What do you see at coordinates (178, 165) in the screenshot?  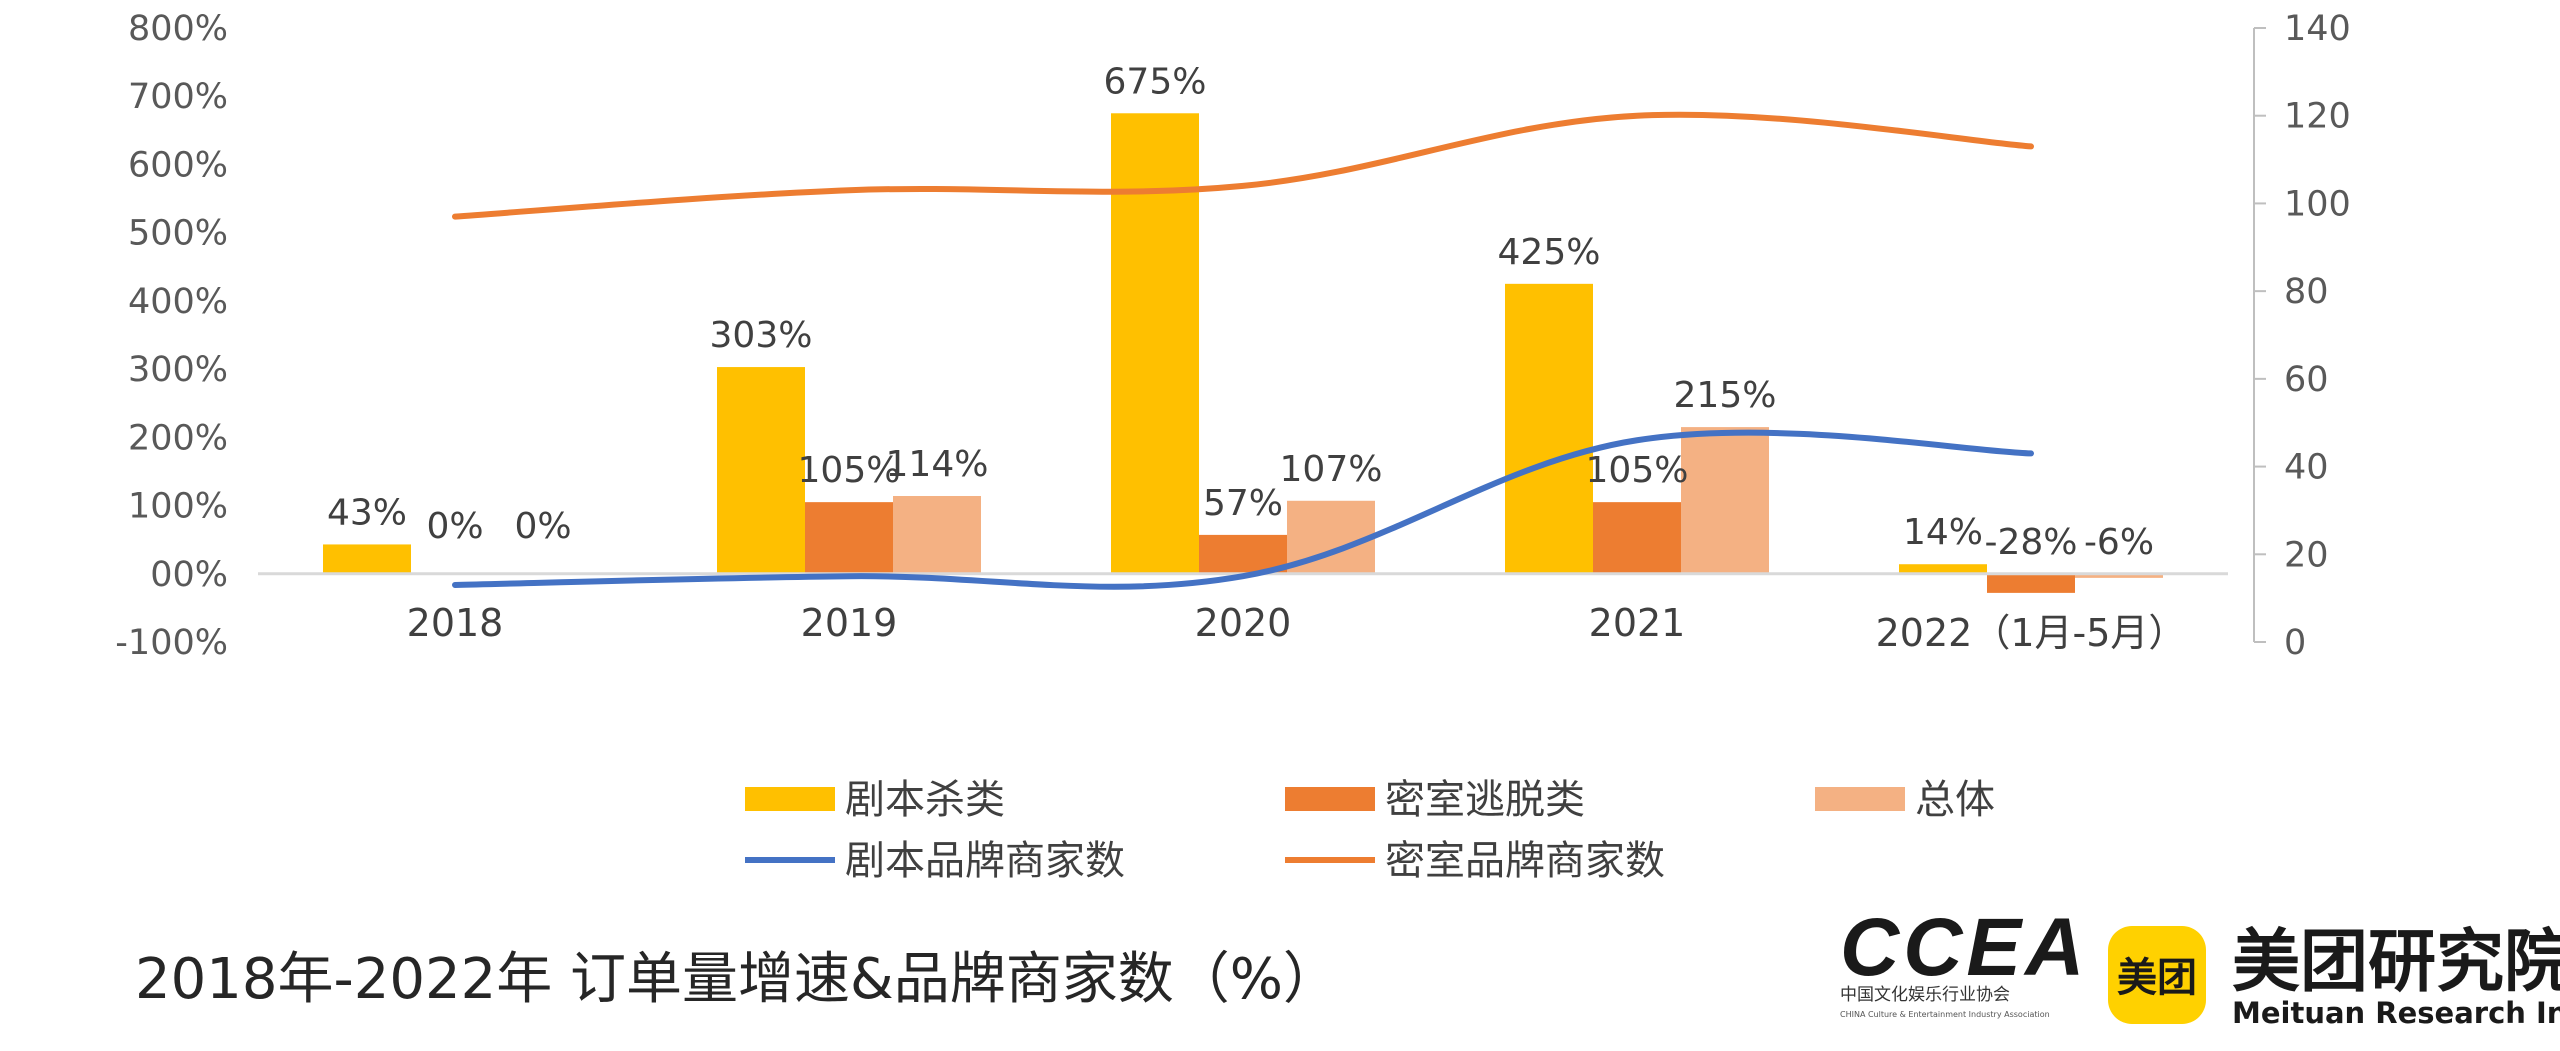 I see `left-tick-label: 600%` at bounding box center [178, 165].